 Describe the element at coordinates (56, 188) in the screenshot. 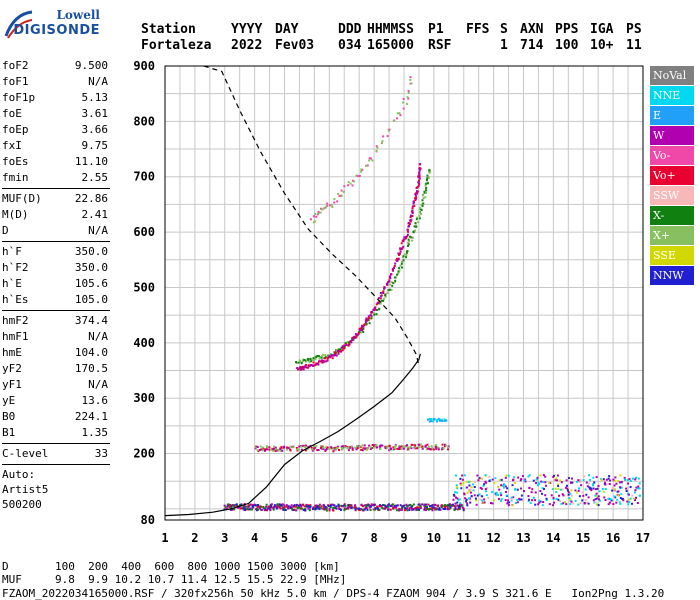

I see `param-separator` at that location.